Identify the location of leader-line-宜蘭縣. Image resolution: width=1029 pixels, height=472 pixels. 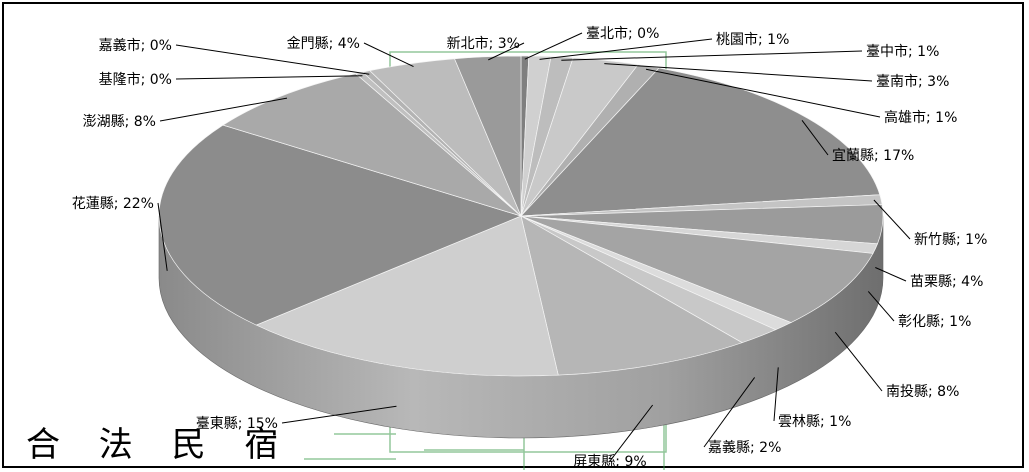
(815, 137).